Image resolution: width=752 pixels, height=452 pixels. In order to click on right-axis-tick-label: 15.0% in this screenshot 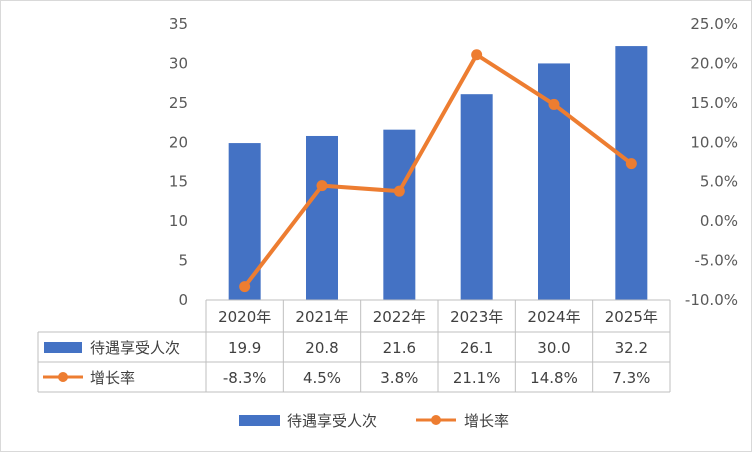, I will do `click(714, 103)`.